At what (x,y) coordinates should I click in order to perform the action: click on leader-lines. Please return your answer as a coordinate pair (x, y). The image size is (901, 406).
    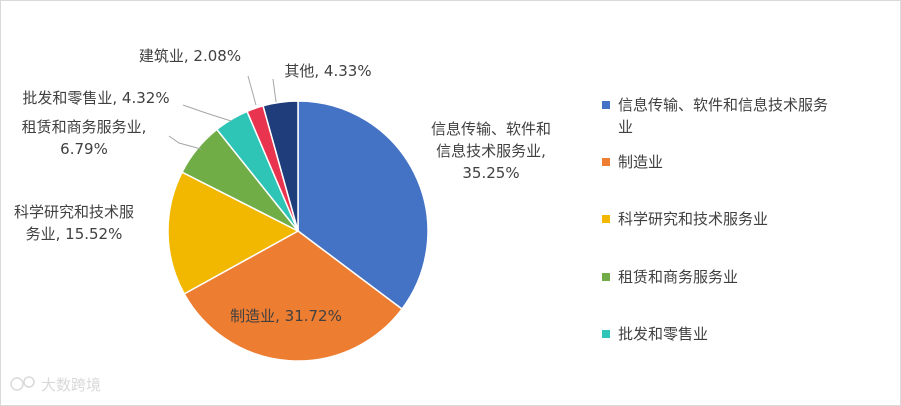
    Looking at the image, I should click on (222, 112).